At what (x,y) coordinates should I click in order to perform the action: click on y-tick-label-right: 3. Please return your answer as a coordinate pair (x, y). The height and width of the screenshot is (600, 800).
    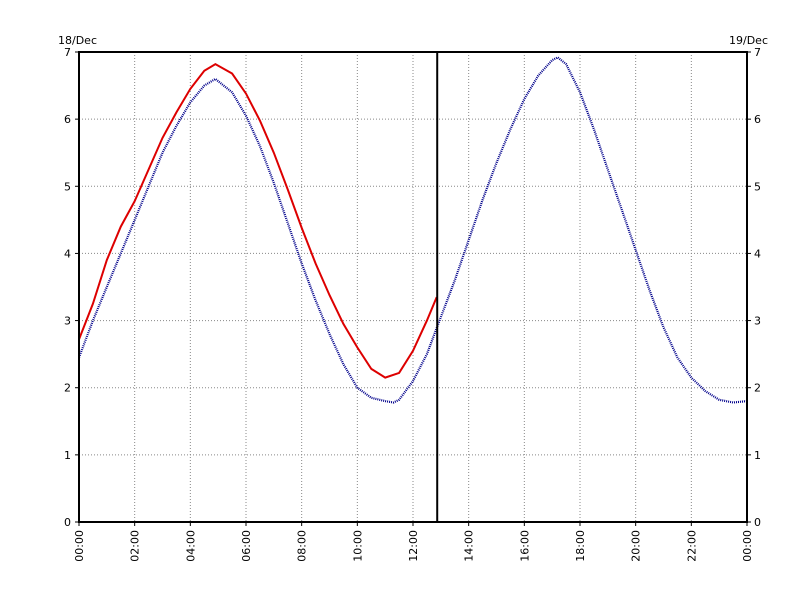
    Looking at the image, I should click on (757, 321).